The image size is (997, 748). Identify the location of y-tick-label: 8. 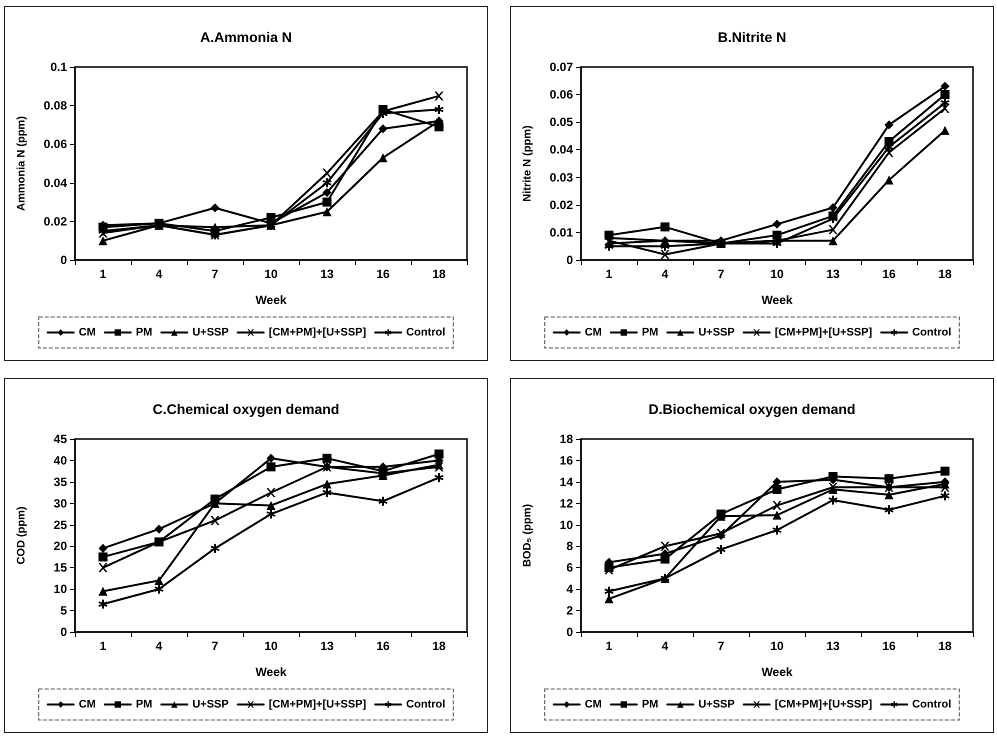
(570, 546).